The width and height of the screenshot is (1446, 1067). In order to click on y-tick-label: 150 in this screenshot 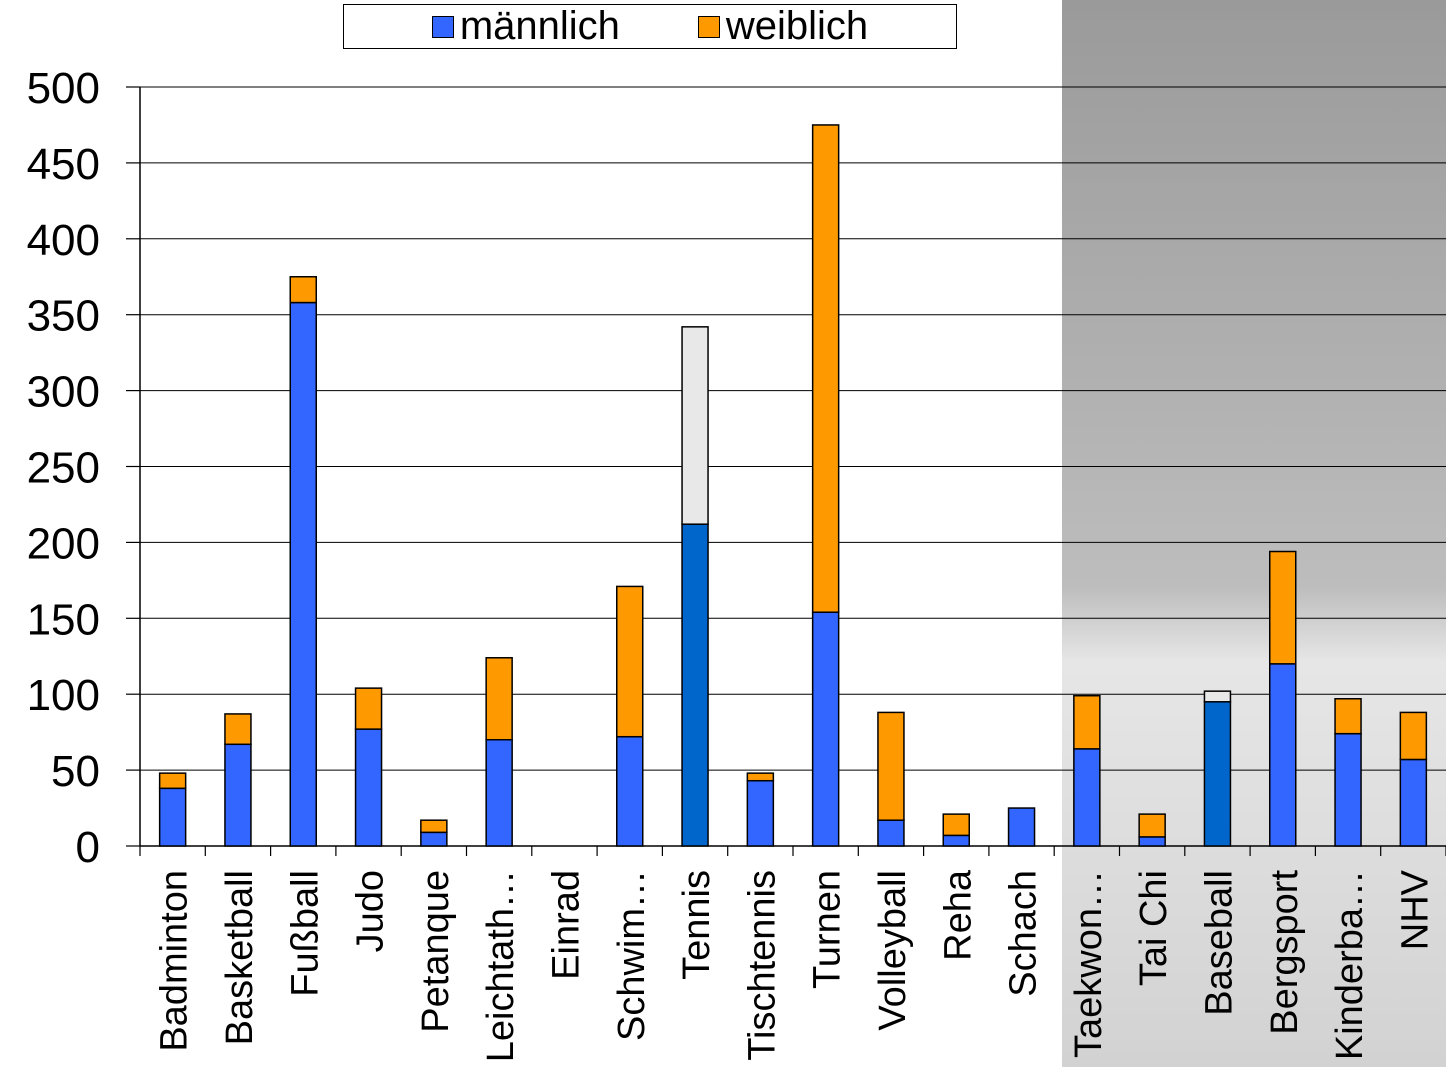, I will do `click(63, 619)`.